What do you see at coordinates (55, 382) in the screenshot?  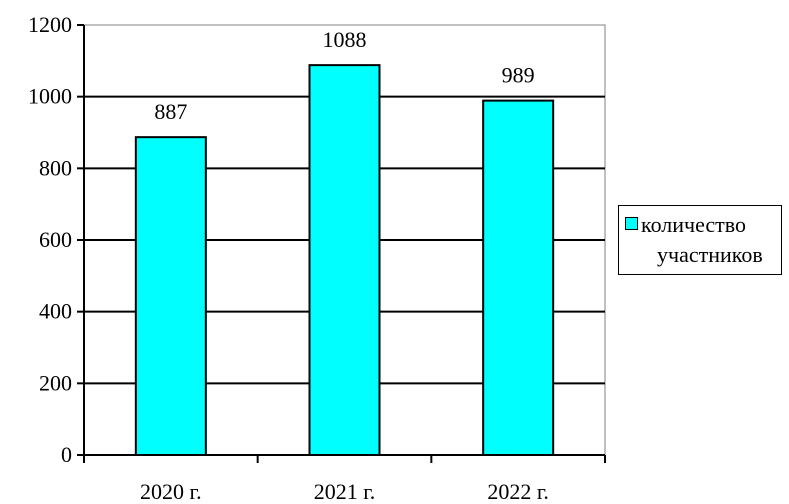 I see `y-tick-label-200: 200` at bounding box center [55, 382].